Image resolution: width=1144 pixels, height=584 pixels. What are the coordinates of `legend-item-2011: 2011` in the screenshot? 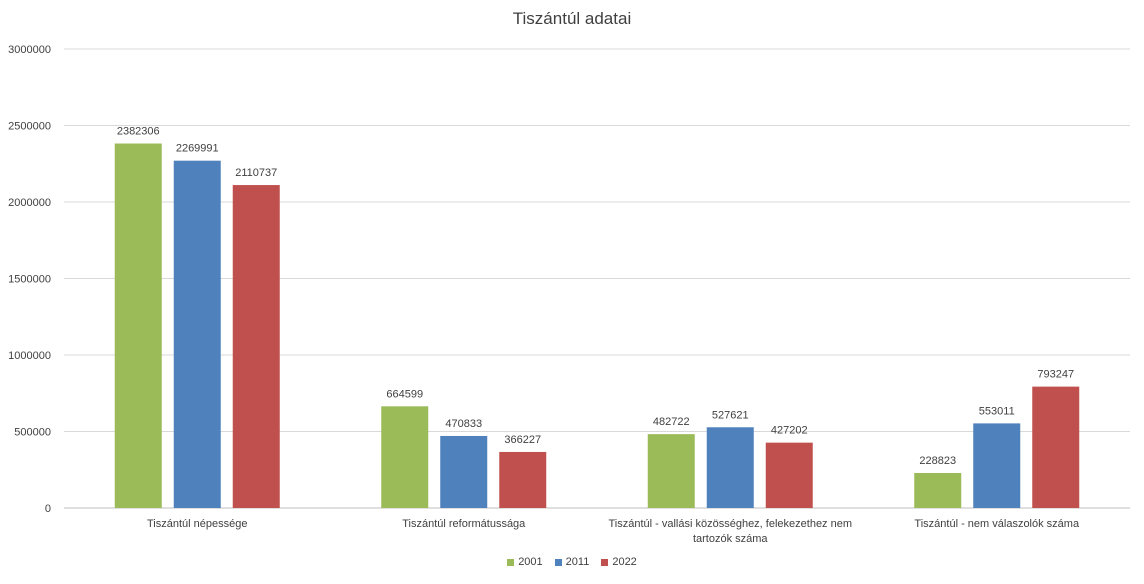 It's located at (572, 562).